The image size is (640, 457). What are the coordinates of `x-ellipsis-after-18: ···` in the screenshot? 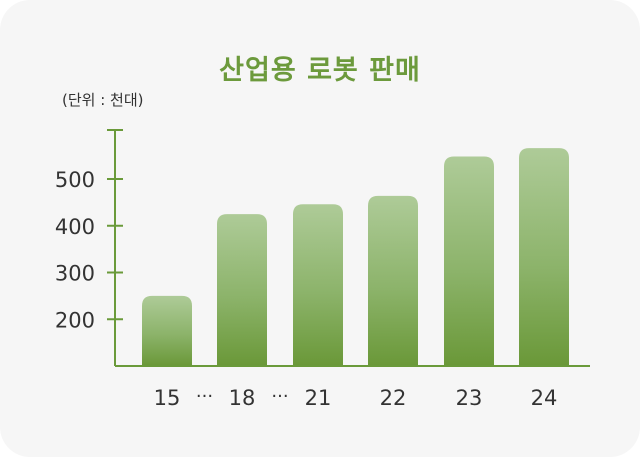 It's located at (279, 396).